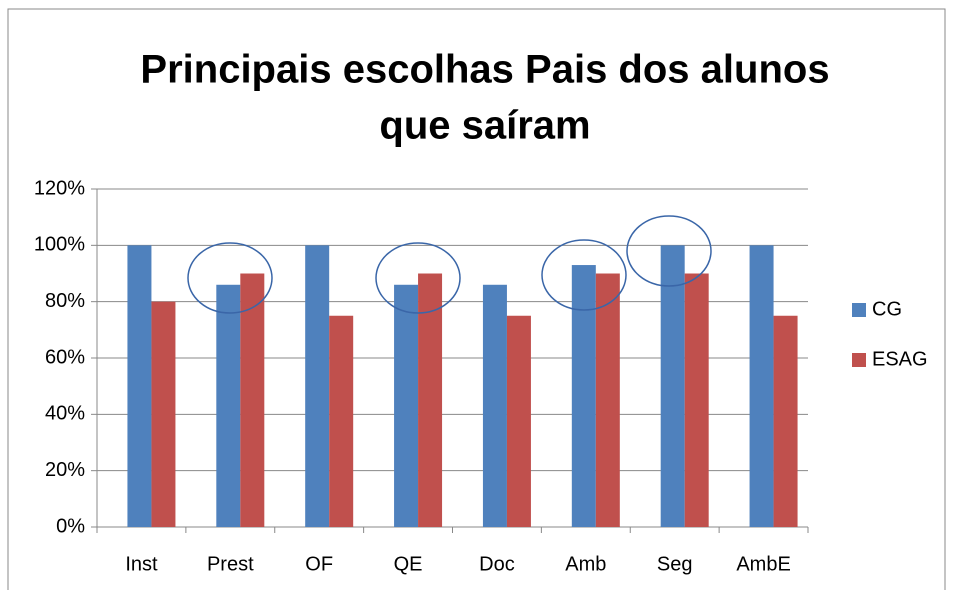 The image size is (954, 590). I want to click on x-tick-label: Seg, so click(675, 564).